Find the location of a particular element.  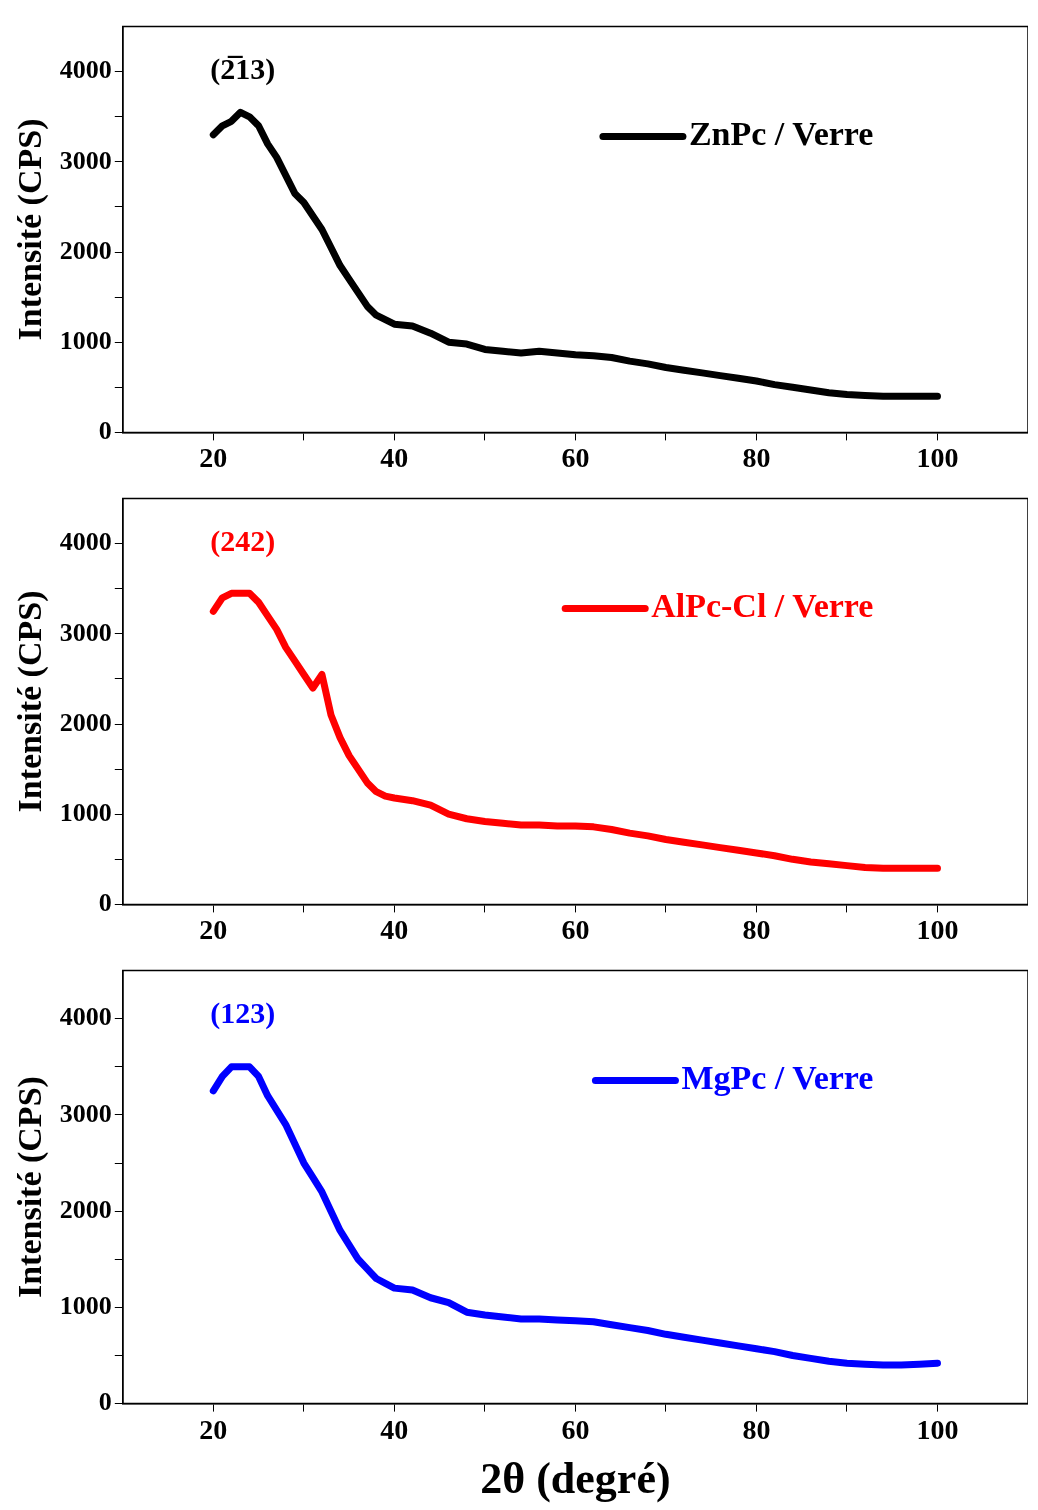

annotation: (123) is located at coordinates (243, 1013).